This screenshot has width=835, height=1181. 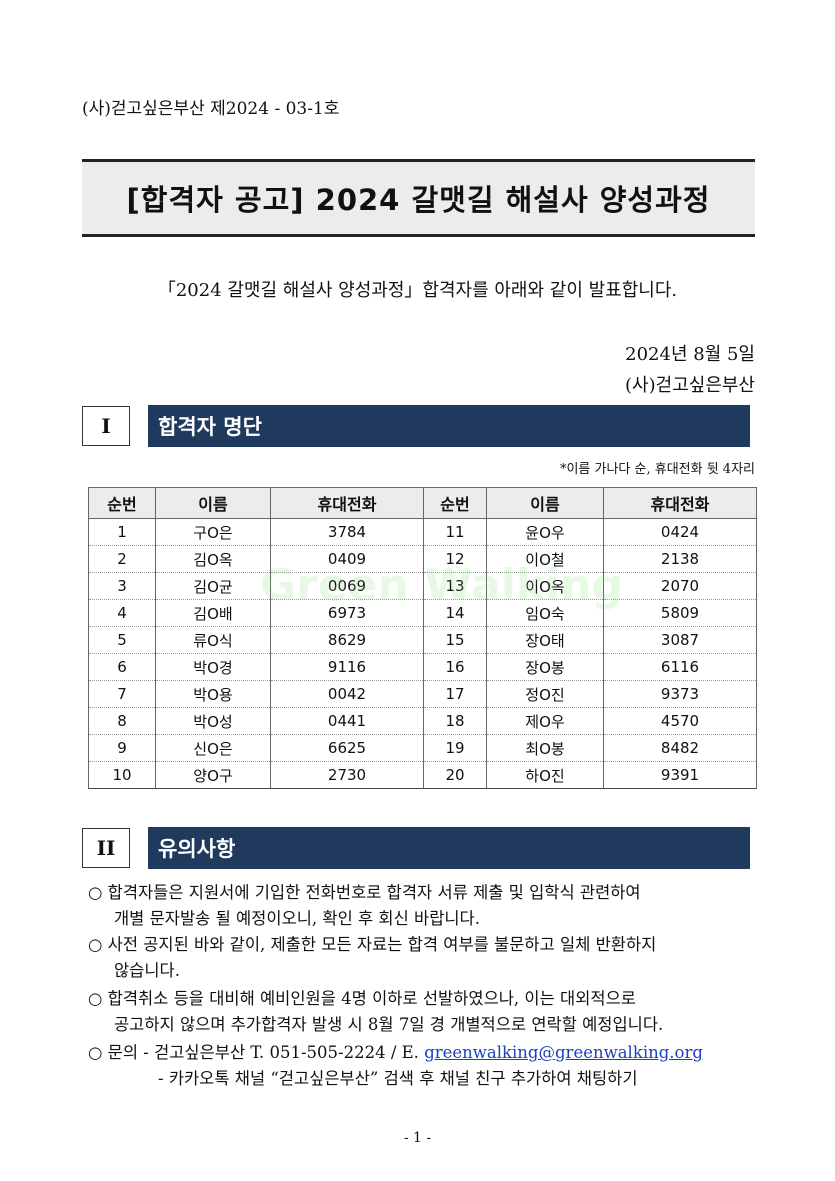 I want to click on name-cell: 최O봉, so click(x=545, y=748).